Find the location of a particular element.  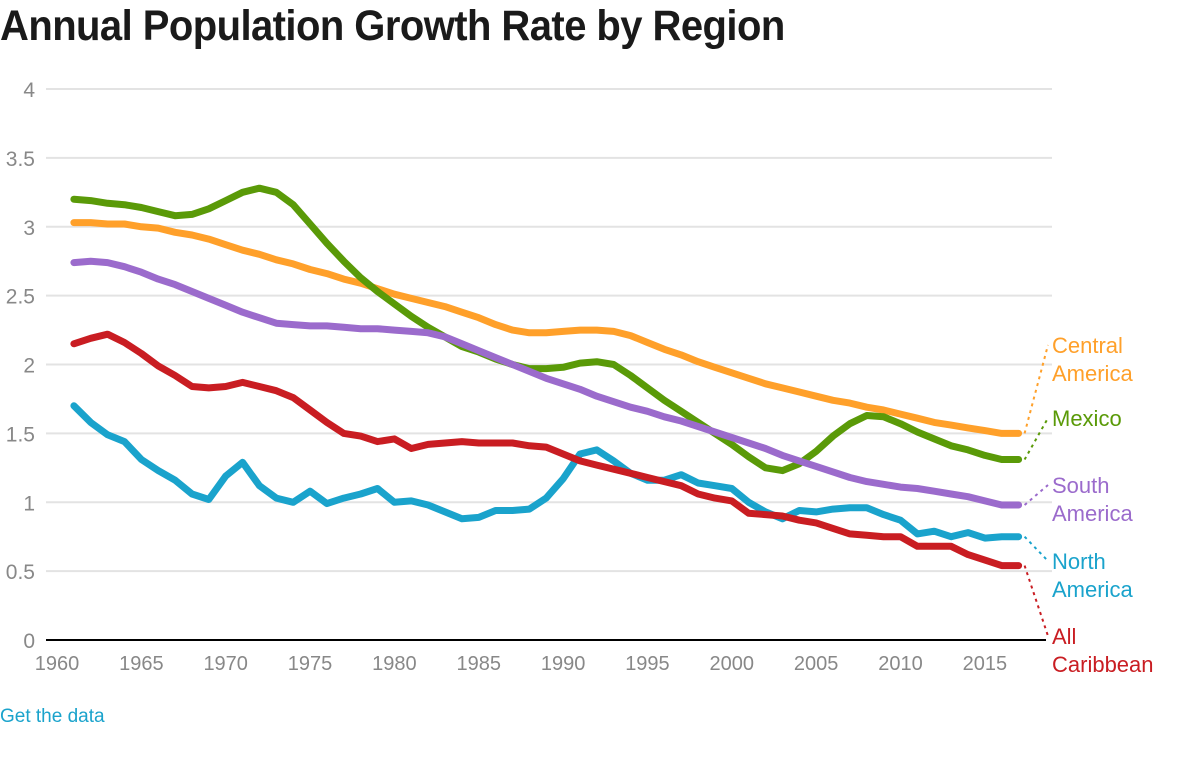

x-tick-label: 1965 is located at coordinates (141, 664).